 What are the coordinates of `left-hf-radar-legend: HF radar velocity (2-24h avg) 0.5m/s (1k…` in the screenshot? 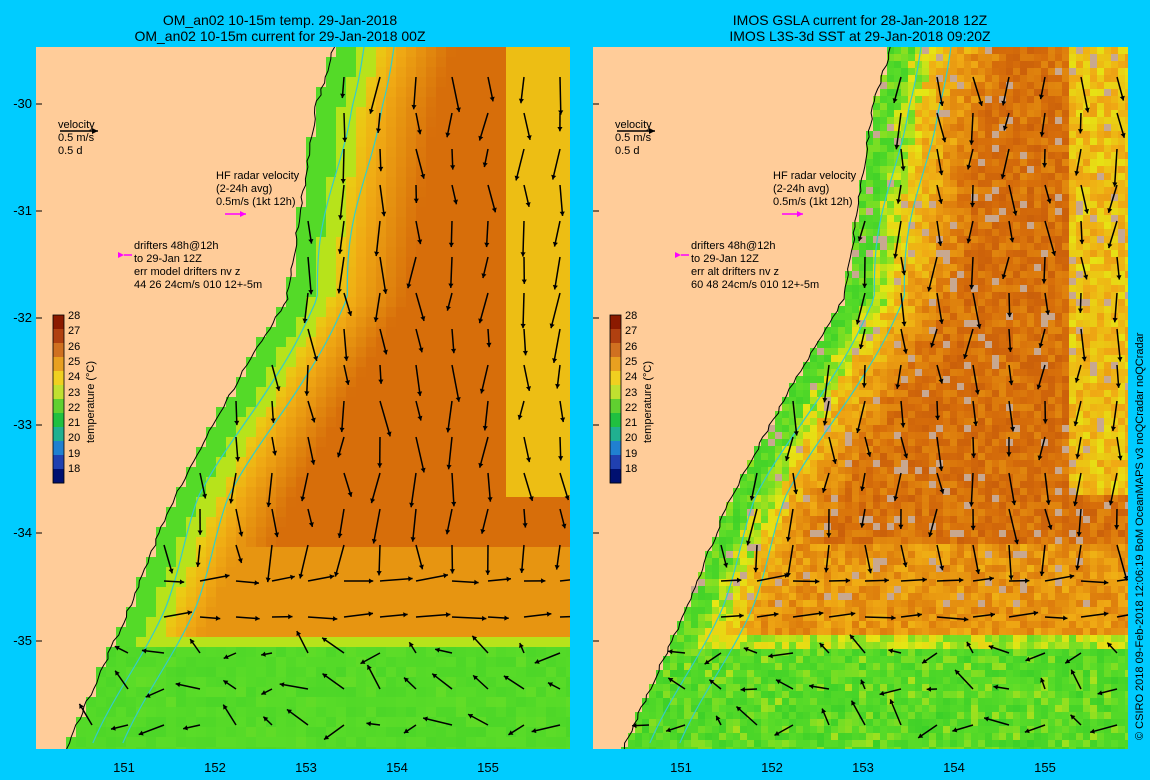 It's located at (257, 189).